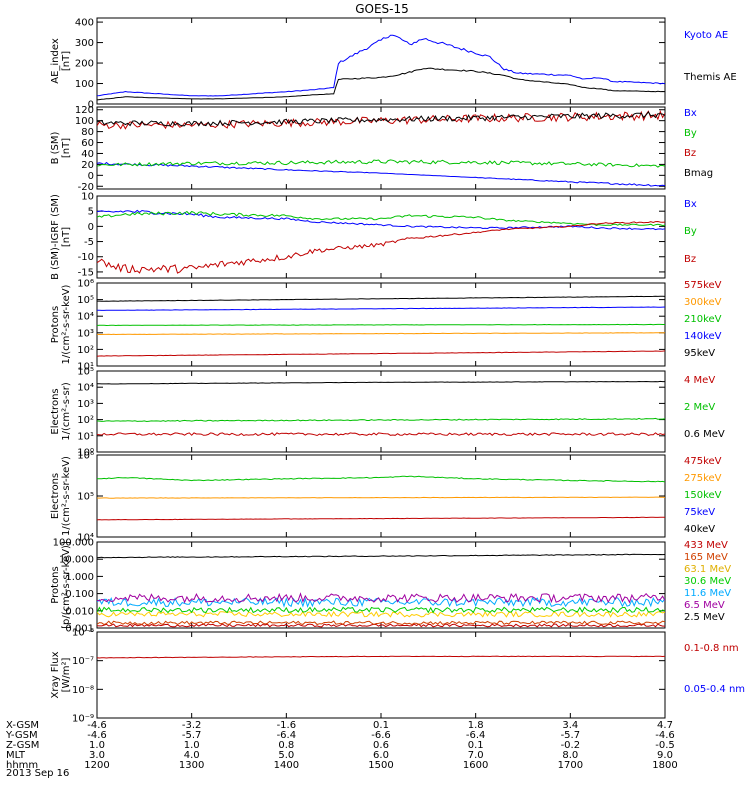 The width and height of the screenshot is (750, 800). What do you see at coordinates (76, 560) in the screenshot?
I see `y-tick-label: 10.000` at bounding box center [76, 560].